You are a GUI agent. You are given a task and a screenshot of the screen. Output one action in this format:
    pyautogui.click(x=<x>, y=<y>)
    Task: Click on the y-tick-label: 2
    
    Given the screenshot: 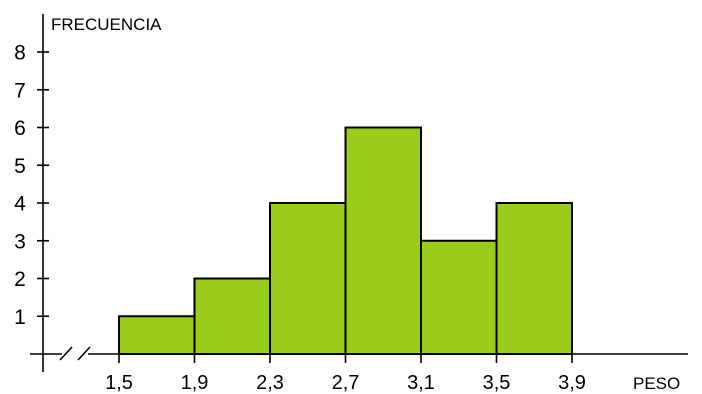 What is the action you would take?
    pyautogui.click(x=20, y=279)
    